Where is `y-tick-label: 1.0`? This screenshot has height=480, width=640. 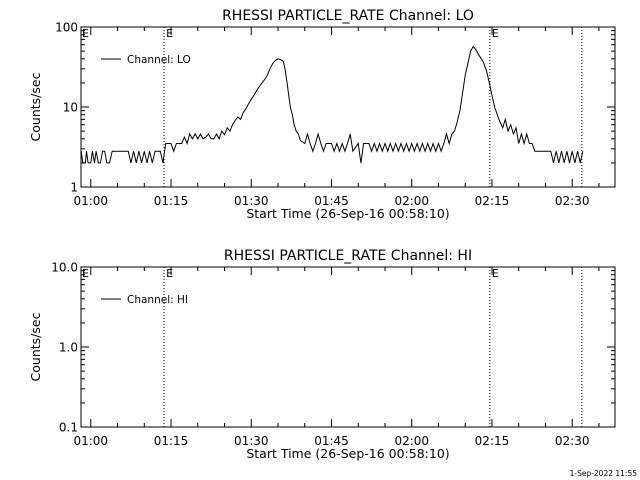 y-tick-label: 1.0 is located at coordinates (68, 348).